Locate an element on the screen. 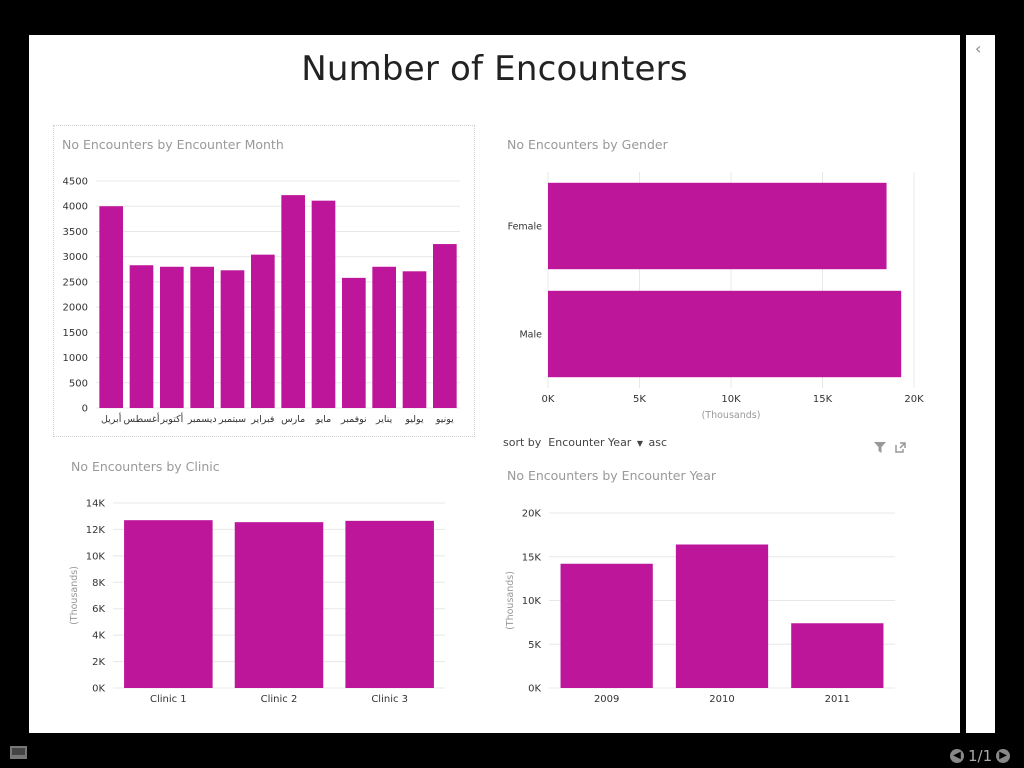 This screenshot has height=768, width=1024. y-tick-label: 15K is located at coordinates (532, 557).